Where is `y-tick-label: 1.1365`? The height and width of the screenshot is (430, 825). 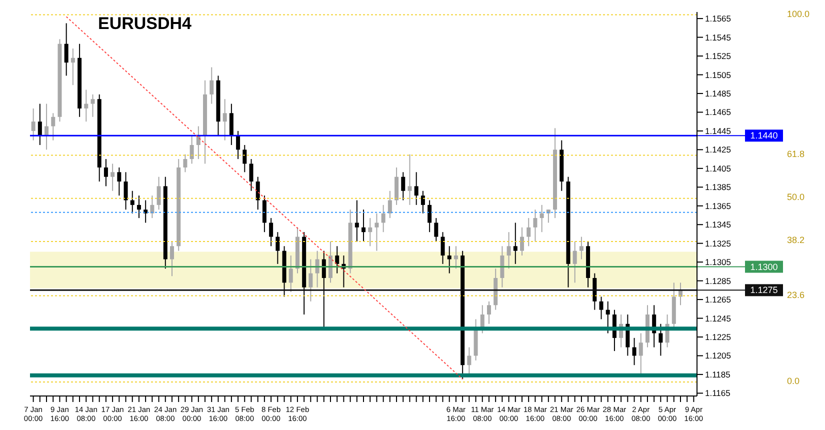 y-tick-label: 1.1365 is located at coordinates (718, 205).